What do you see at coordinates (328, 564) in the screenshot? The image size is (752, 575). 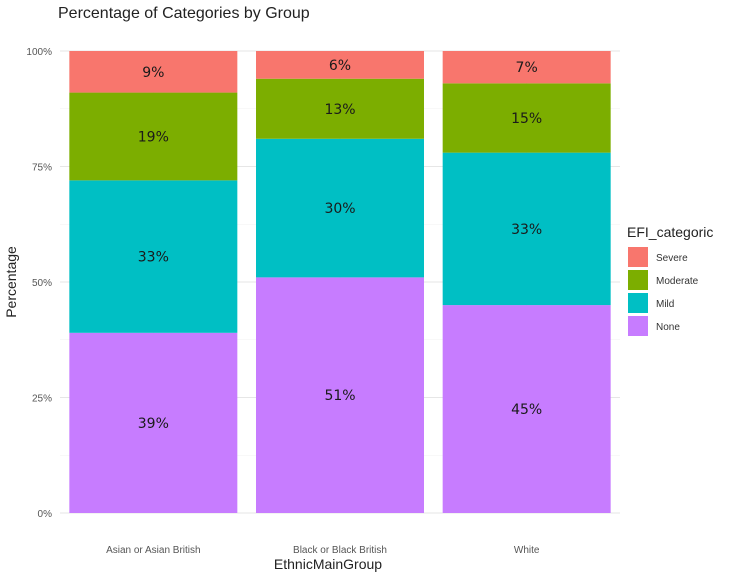 I see `x-axis-title: EthnicMainGroup` at bounding box center [328, 564].